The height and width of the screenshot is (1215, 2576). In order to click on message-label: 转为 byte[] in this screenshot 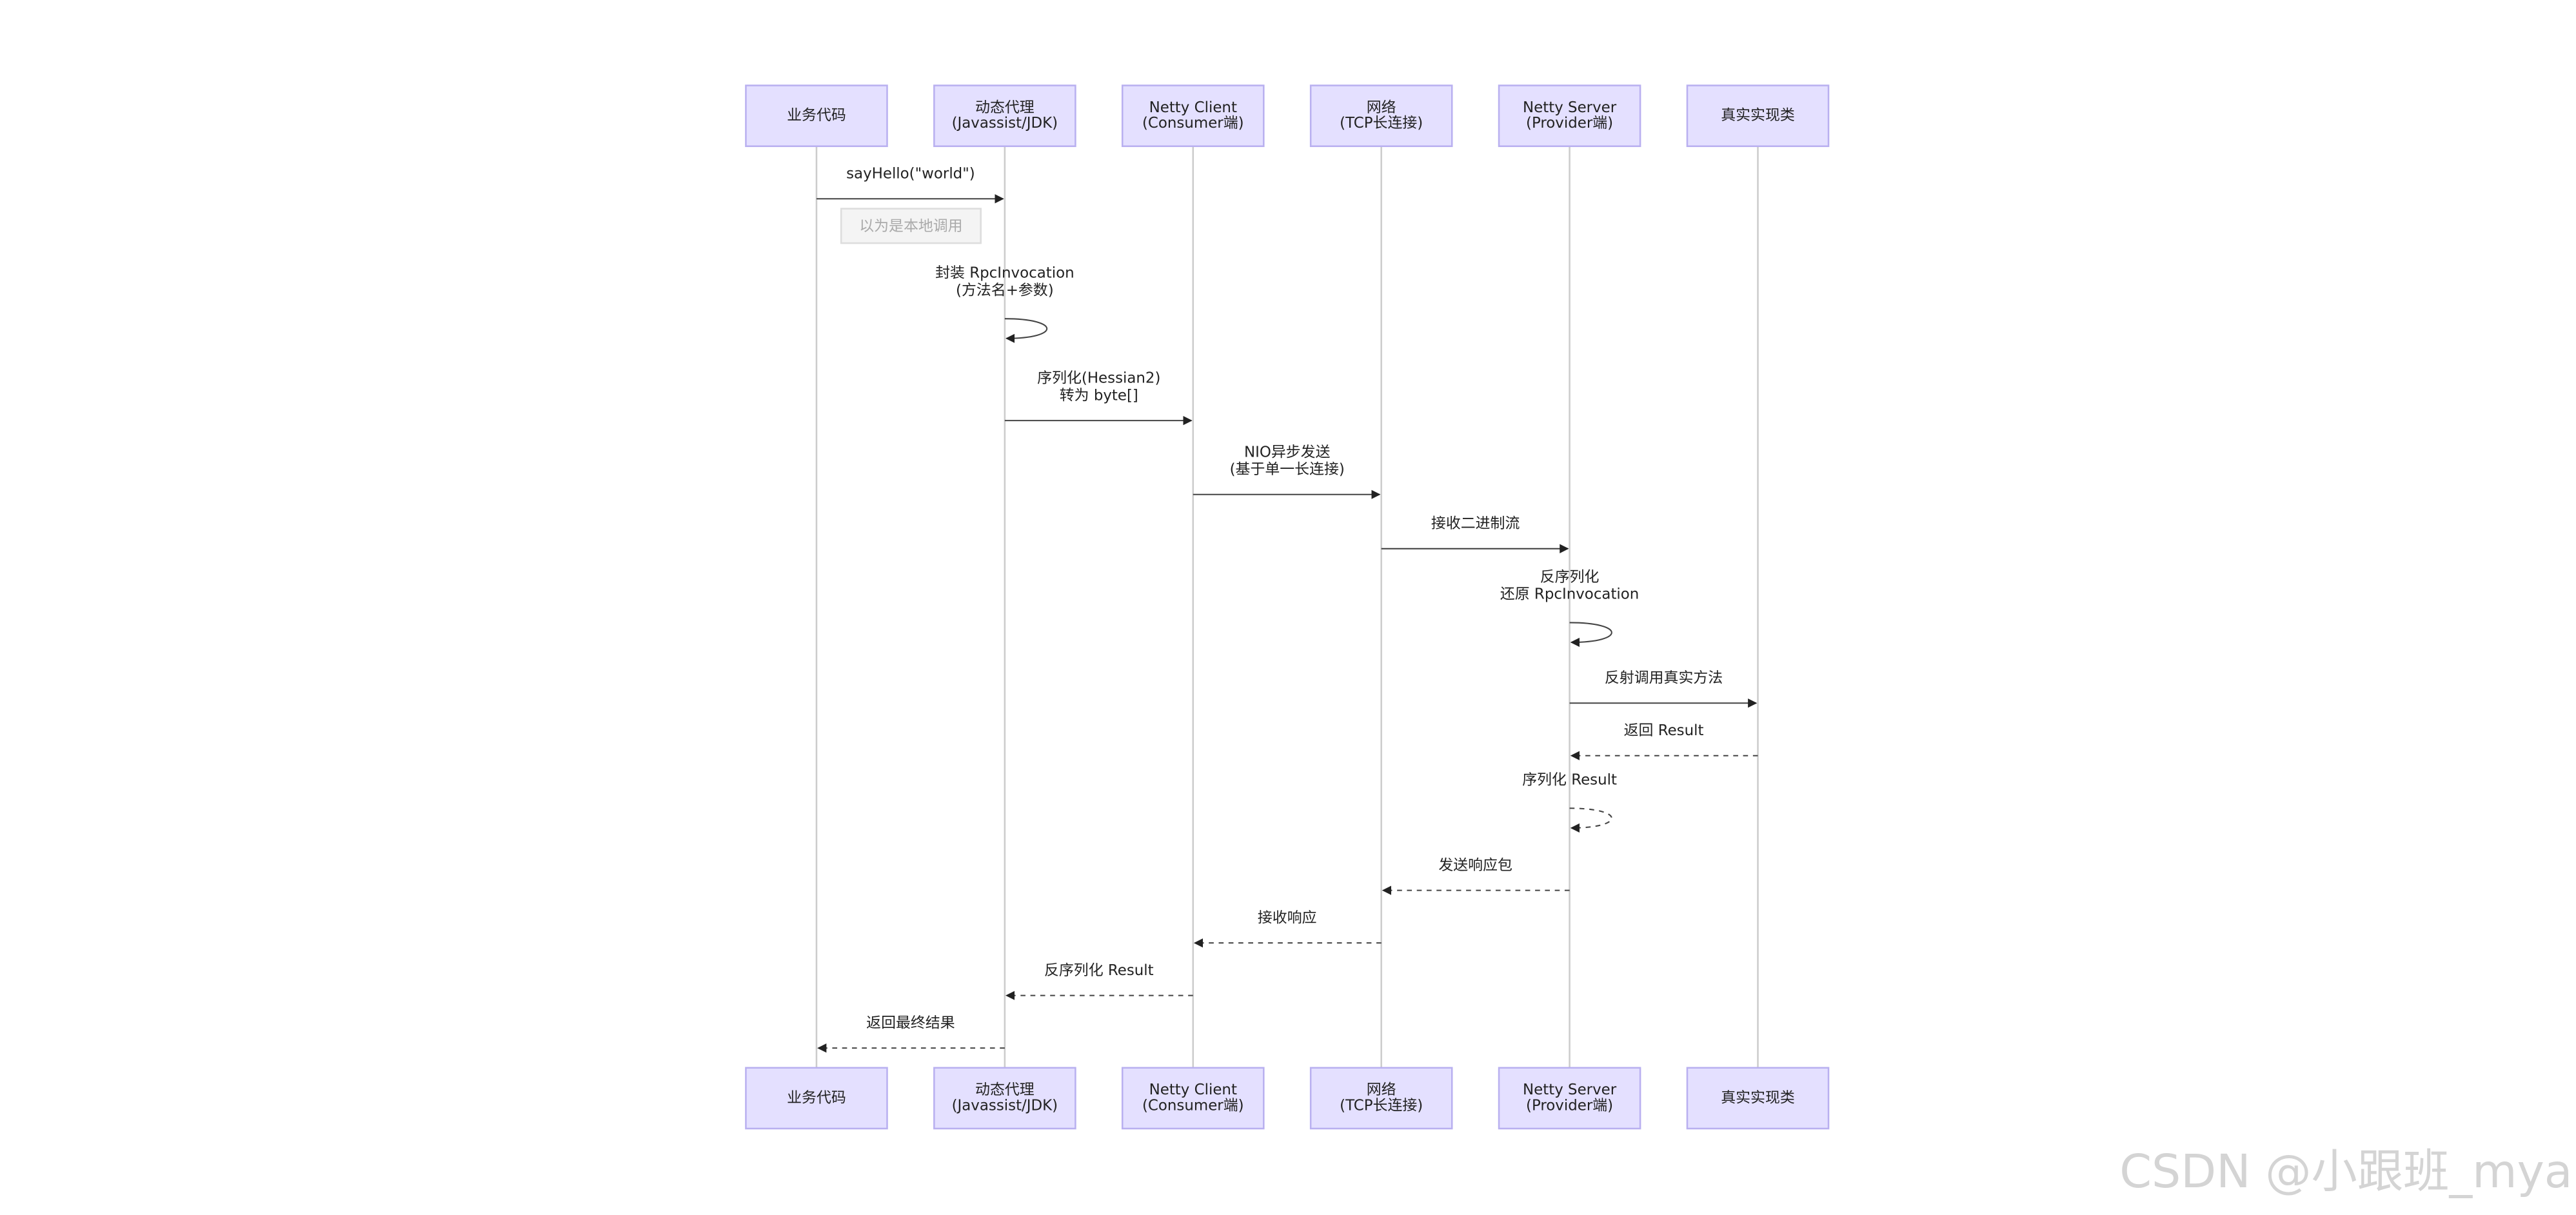, I will do `click(1099, 395)`.